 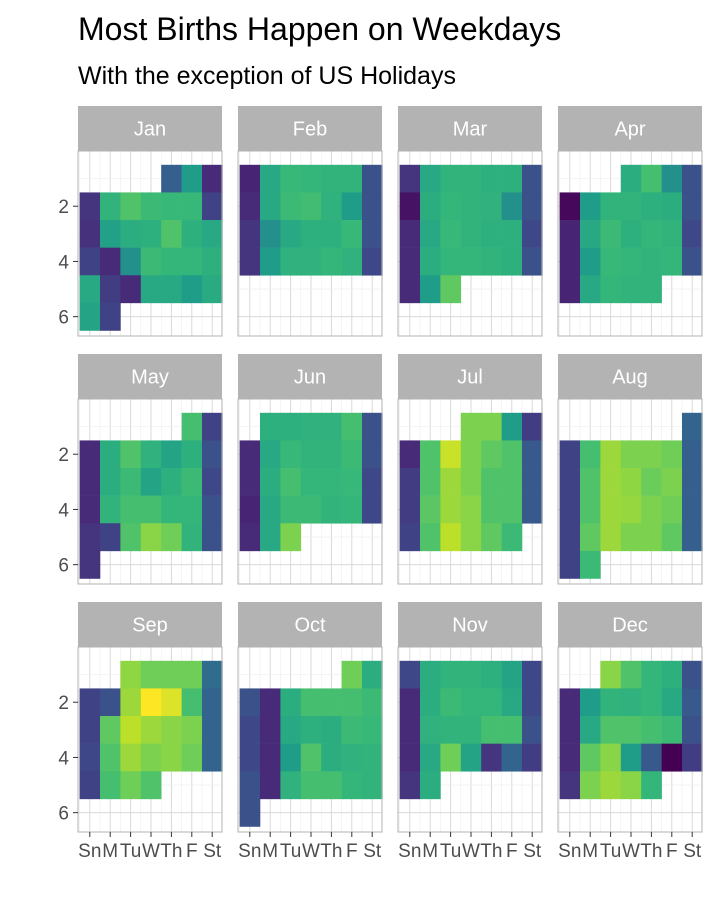 What do you see at coordinates (470, 378) in the screenshot?
I see `strip-label: Jul` at bounding box center [470, 378].